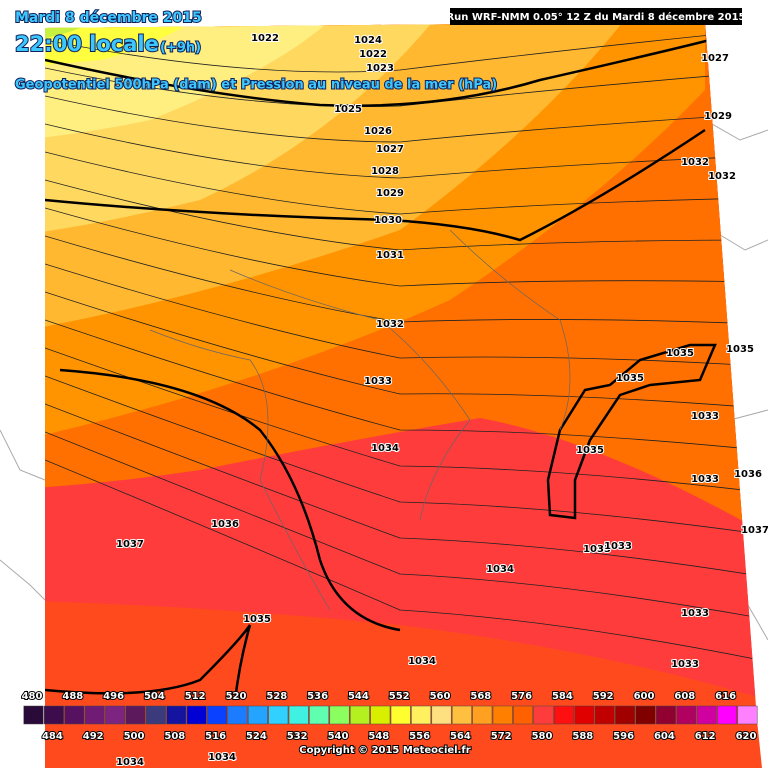 The height and width of the screenshot is (768, 768). I want to click on isobar-label: 1026, so click(378, 131).